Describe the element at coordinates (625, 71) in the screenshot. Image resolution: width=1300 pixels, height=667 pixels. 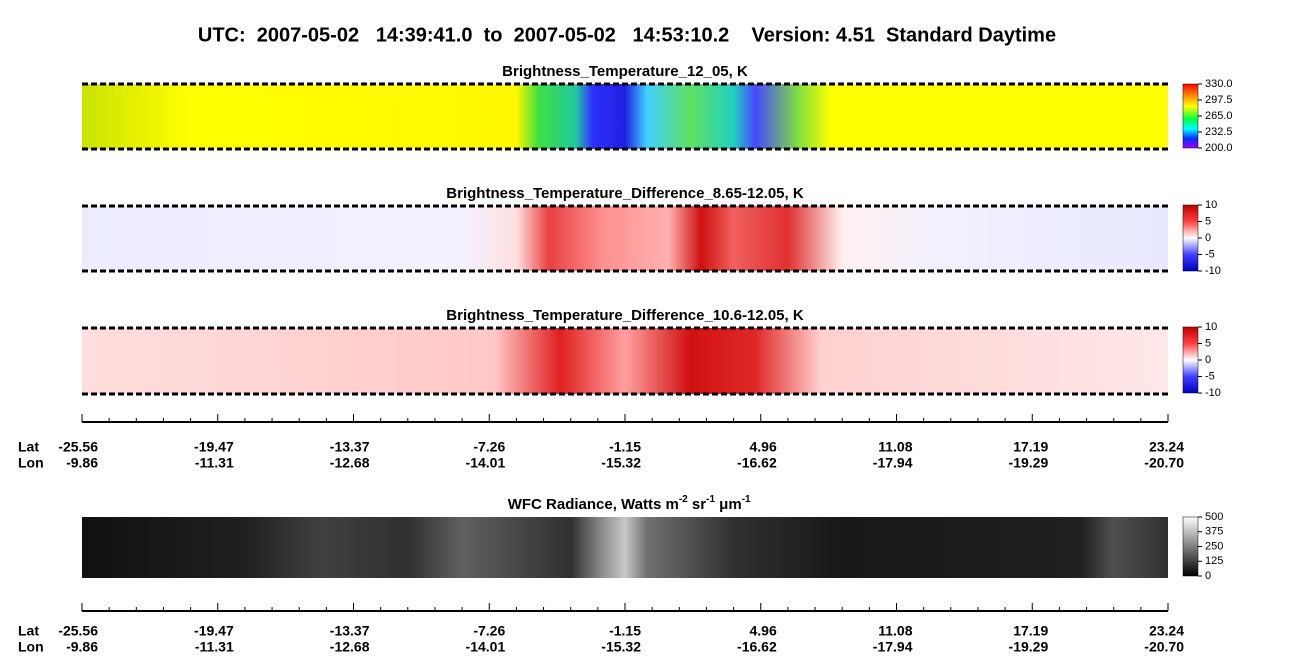
I see `panel-title: Brightness_Temperature_12_05, K` at that location.